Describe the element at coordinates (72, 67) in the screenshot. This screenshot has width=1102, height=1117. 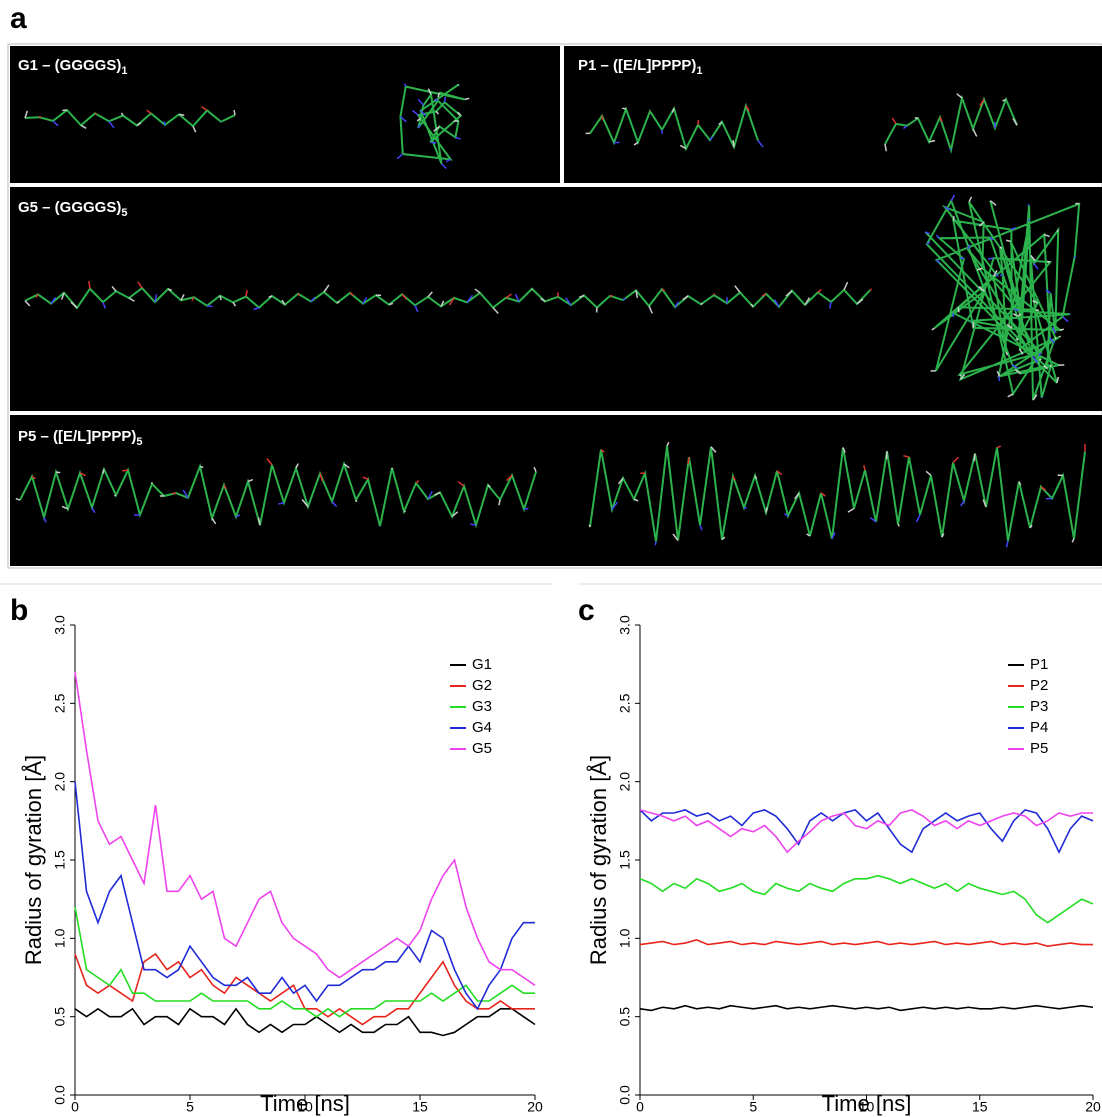
I see `image-title: G1 – (GGGGS)1` at that location.